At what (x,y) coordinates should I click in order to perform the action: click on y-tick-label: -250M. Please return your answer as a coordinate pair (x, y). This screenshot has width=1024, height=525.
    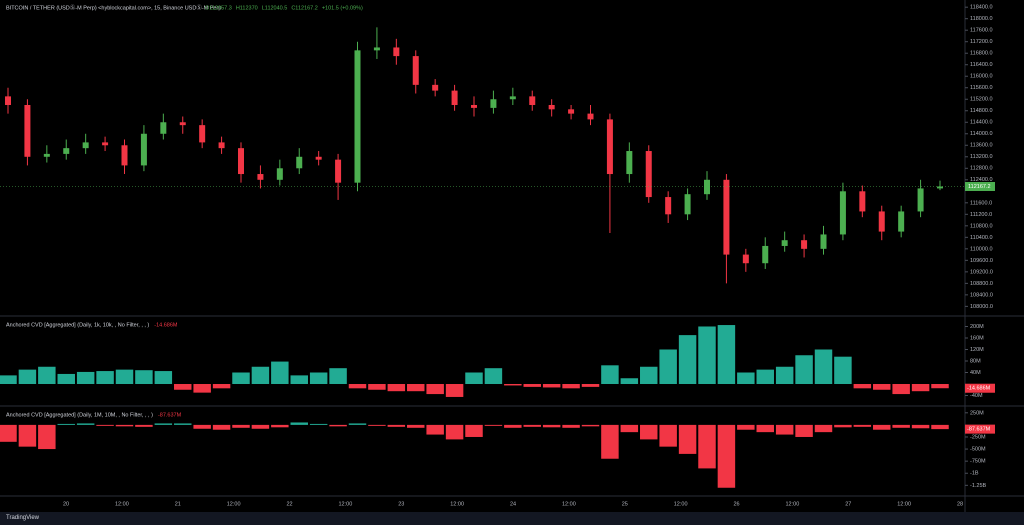
    Looking at the image, I should click on (978, 437).